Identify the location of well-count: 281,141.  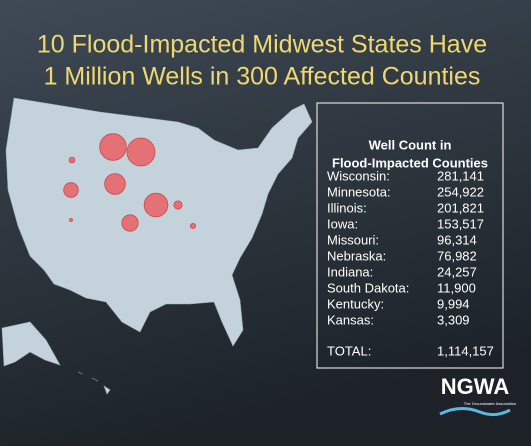
(460, 175).